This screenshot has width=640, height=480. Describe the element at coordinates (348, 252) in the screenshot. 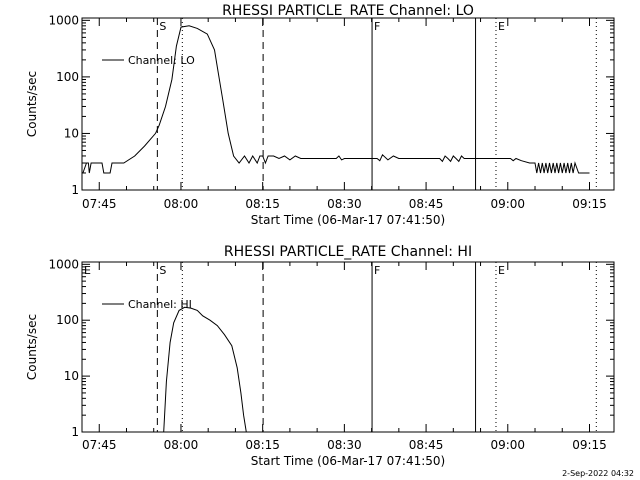

I see `chart-title: RHESSI PARTICLE_RATE Channel: HI` at that location.